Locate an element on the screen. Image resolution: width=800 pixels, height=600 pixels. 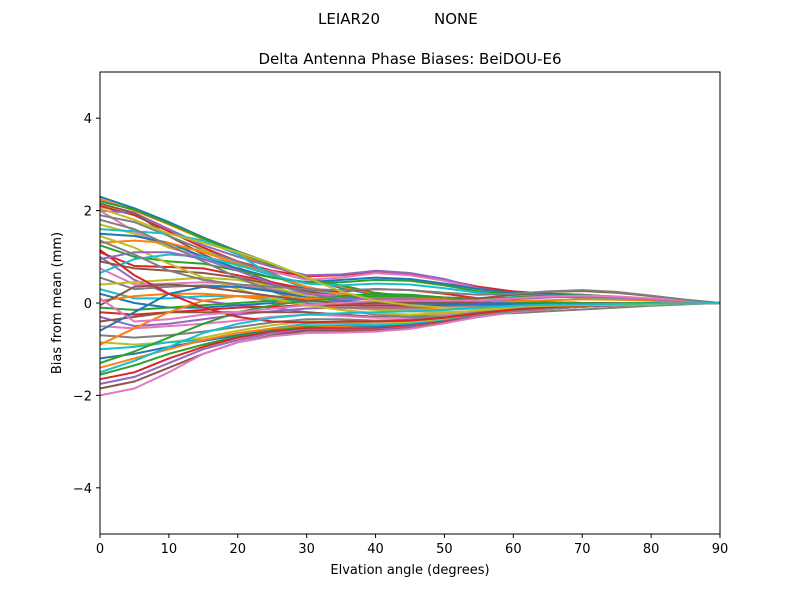
x-tick-label: 30 is located at coordinates (306, 549).